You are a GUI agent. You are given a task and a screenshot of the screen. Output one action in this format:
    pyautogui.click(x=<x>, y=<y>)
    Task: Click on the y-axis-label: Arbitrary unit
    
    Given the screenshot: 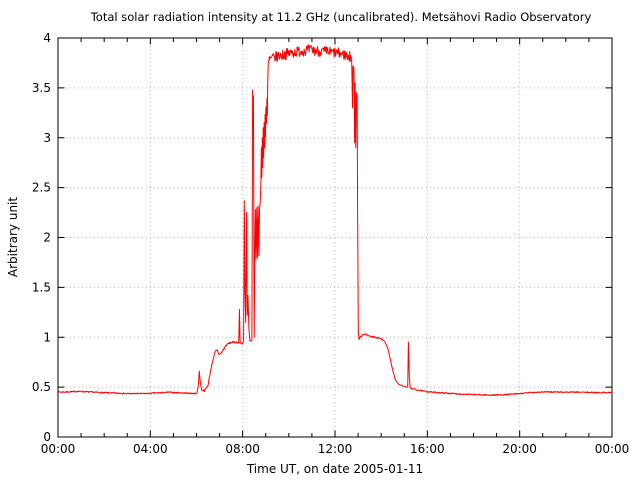 What is the action you would take?
    pyautogui.click(x=13, y=237)
    